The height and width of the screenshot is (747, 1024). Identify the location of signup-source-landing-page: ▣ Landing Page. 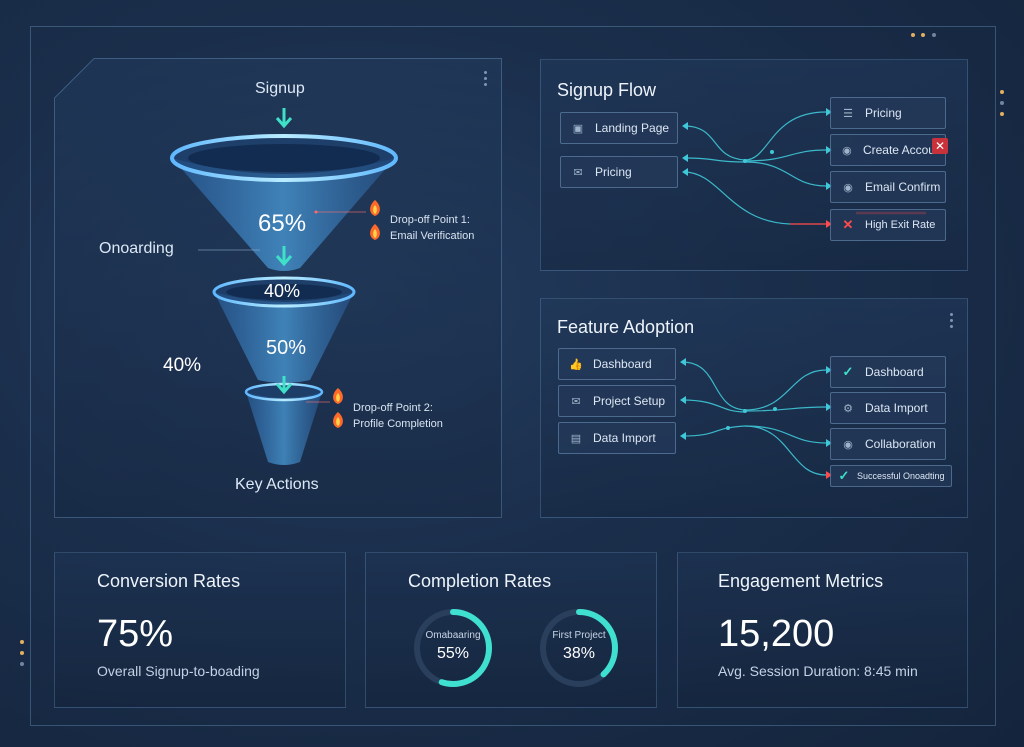
(619, 128).